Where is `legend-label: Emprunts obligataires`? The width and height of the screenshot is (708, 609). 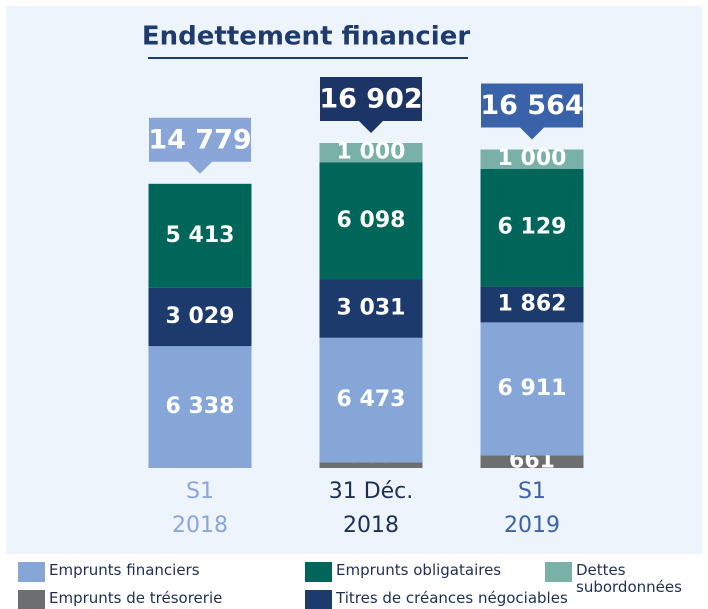 legend-label: Emprunts obligataires is located at coordinates (419, 570).